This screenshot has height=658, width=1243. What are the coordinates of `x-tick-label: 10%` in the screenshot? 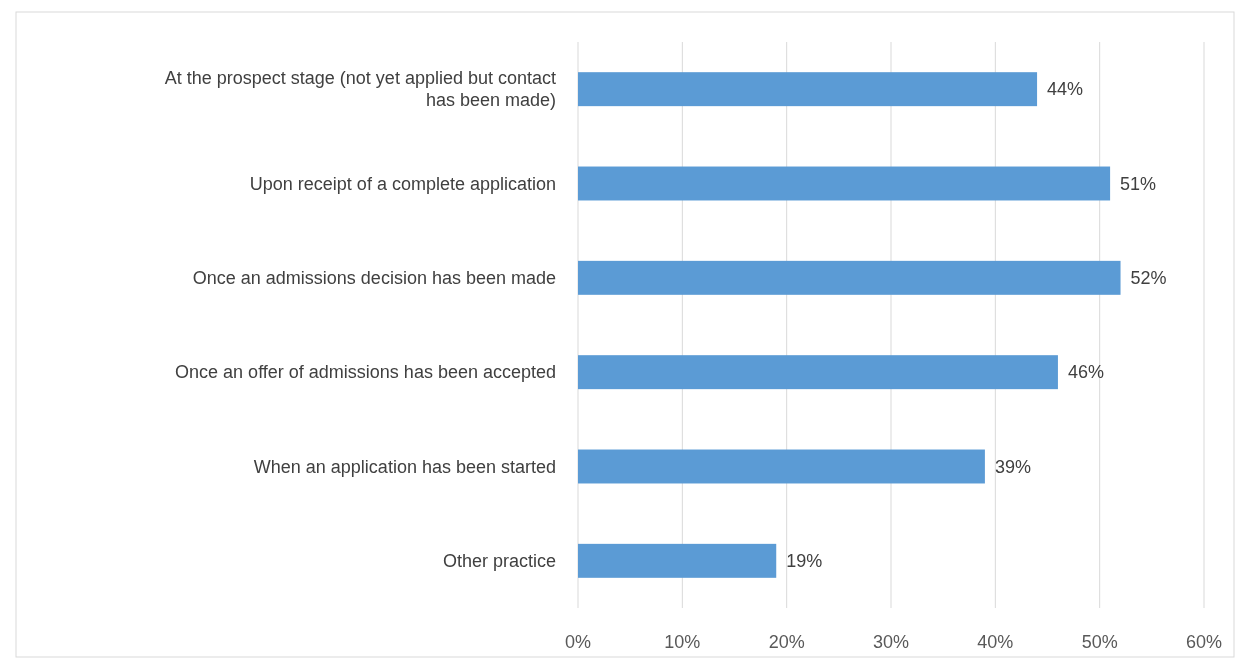 It's located at (682, 642).